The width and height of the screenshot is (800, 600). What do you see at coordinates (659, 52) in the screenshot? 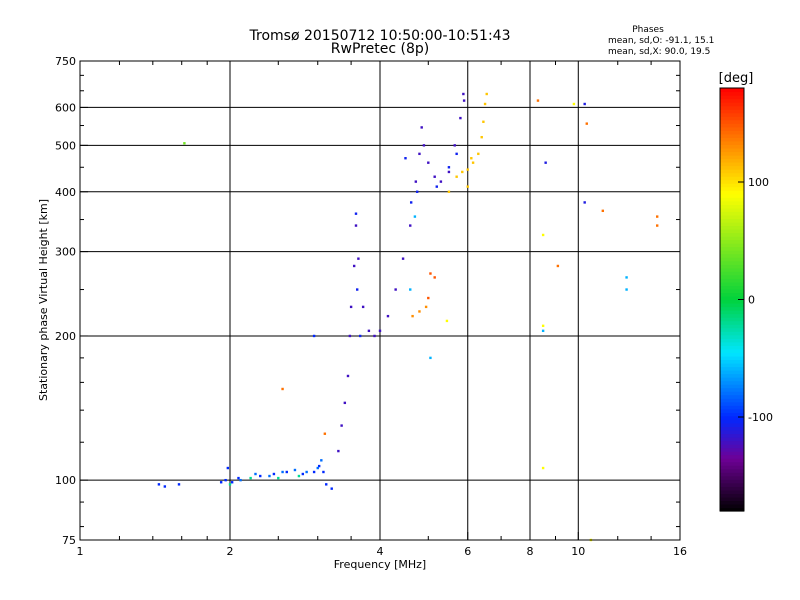
I see `phases-line-x: mean, sd,X: 90.0, 19.5` at bounding box center [659, 52].